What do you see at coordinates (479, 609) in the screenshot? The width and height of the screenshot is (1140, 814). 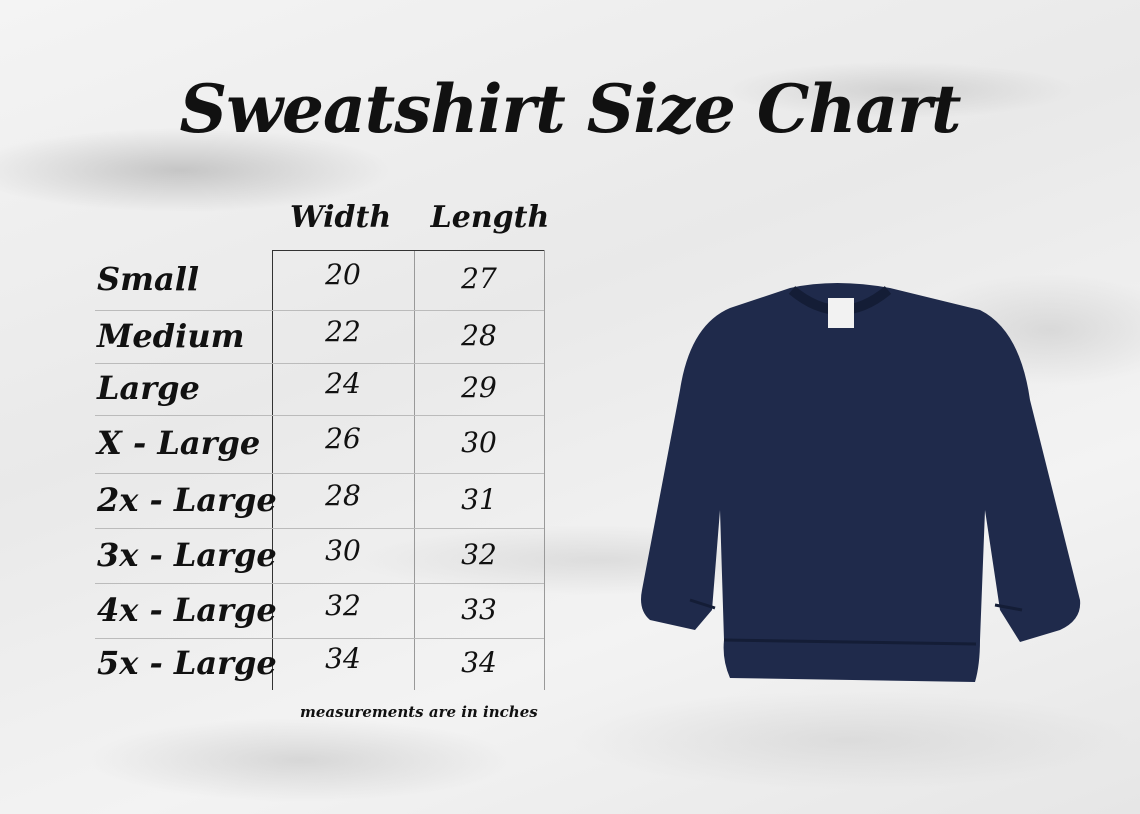 I see `length-value: 33` at bounding box center [479, 609].